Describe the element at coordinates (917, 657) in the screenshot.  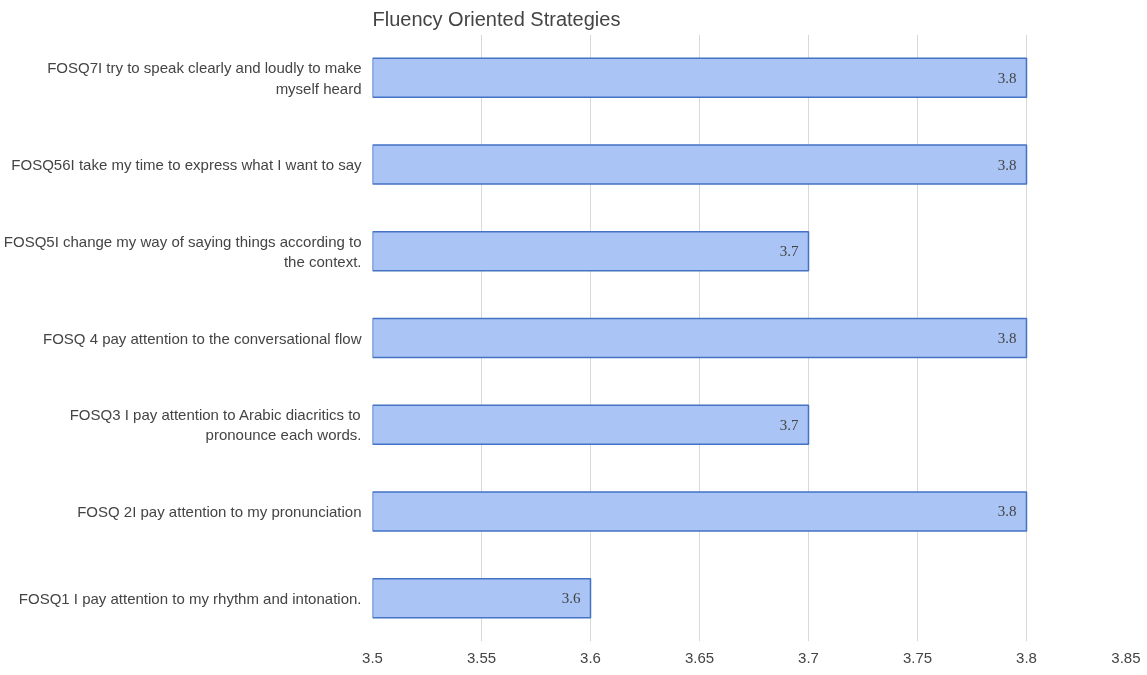
I see `x-tick-label: 3.75` at that location.